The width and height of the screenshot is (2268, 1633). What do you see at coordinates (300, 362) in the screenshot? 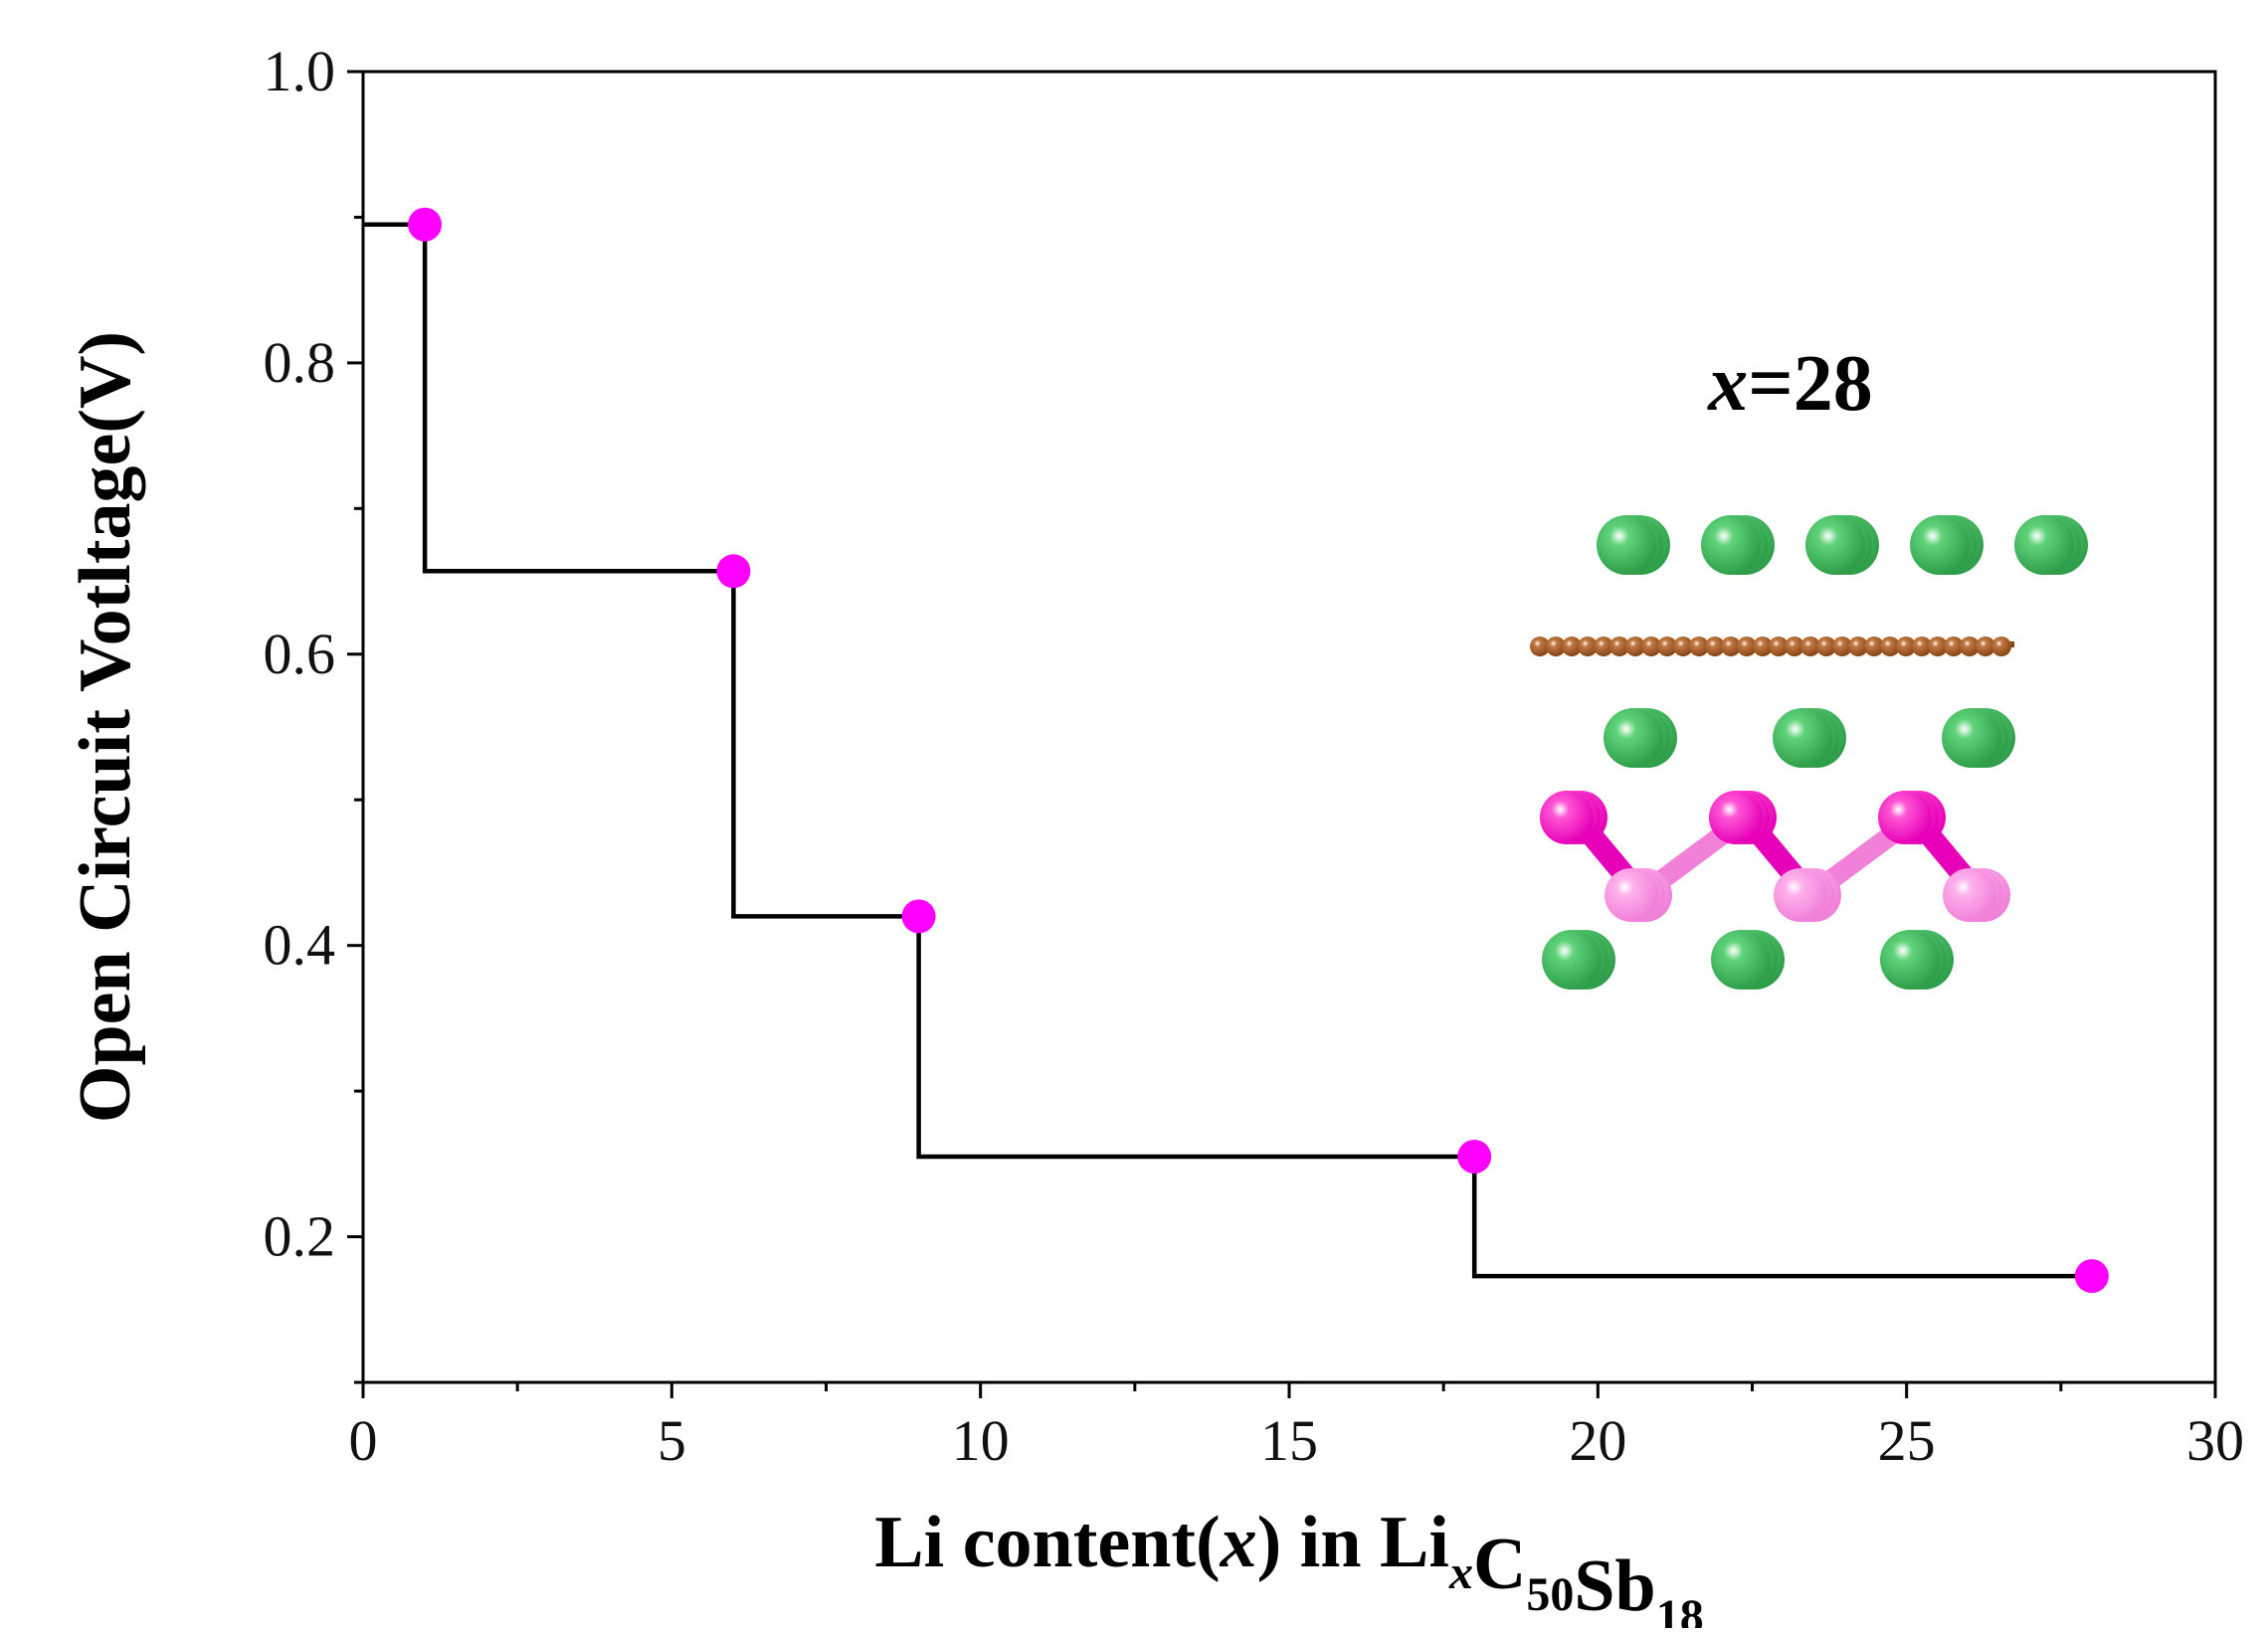
I see `y-tick-label: 0.8` at bounding box center [300, 362].